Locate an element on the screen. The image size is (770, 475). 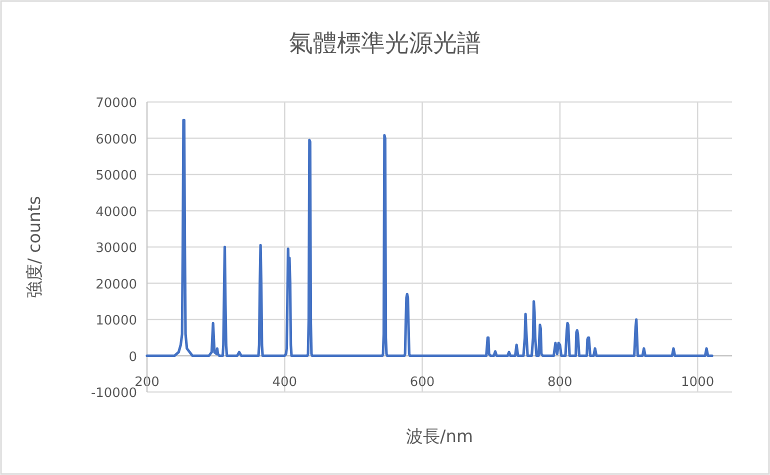
y-tick-label: 30000 is located at coordinates (116, 248).